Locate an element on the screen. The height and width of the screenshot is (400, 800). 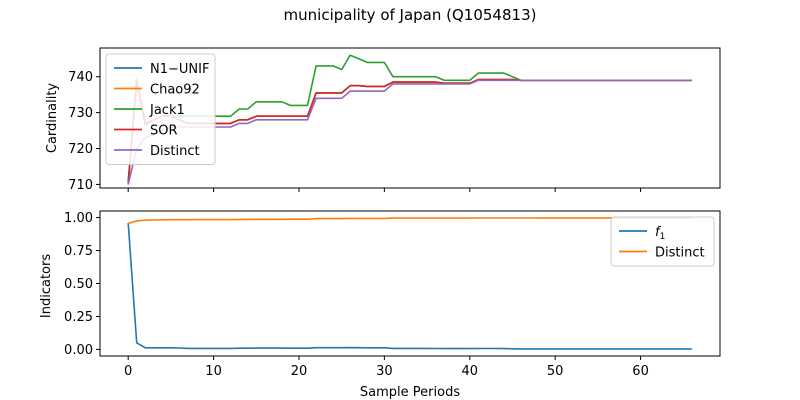
x-axis-label: Sample Periods is located at coordinates (410, 392).